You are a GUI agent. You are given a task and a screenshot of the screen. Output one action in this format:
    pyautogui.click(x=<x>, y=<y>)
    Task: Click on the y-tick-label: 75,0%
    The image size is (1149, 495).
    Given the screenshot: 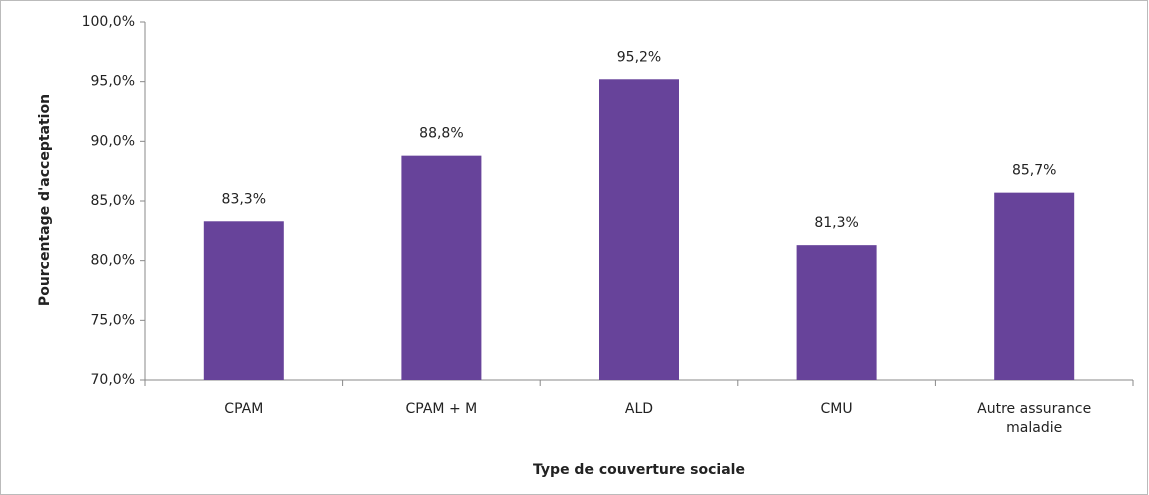 What is the action you would take?
    pyautogui.click(x=113, y=320)
    